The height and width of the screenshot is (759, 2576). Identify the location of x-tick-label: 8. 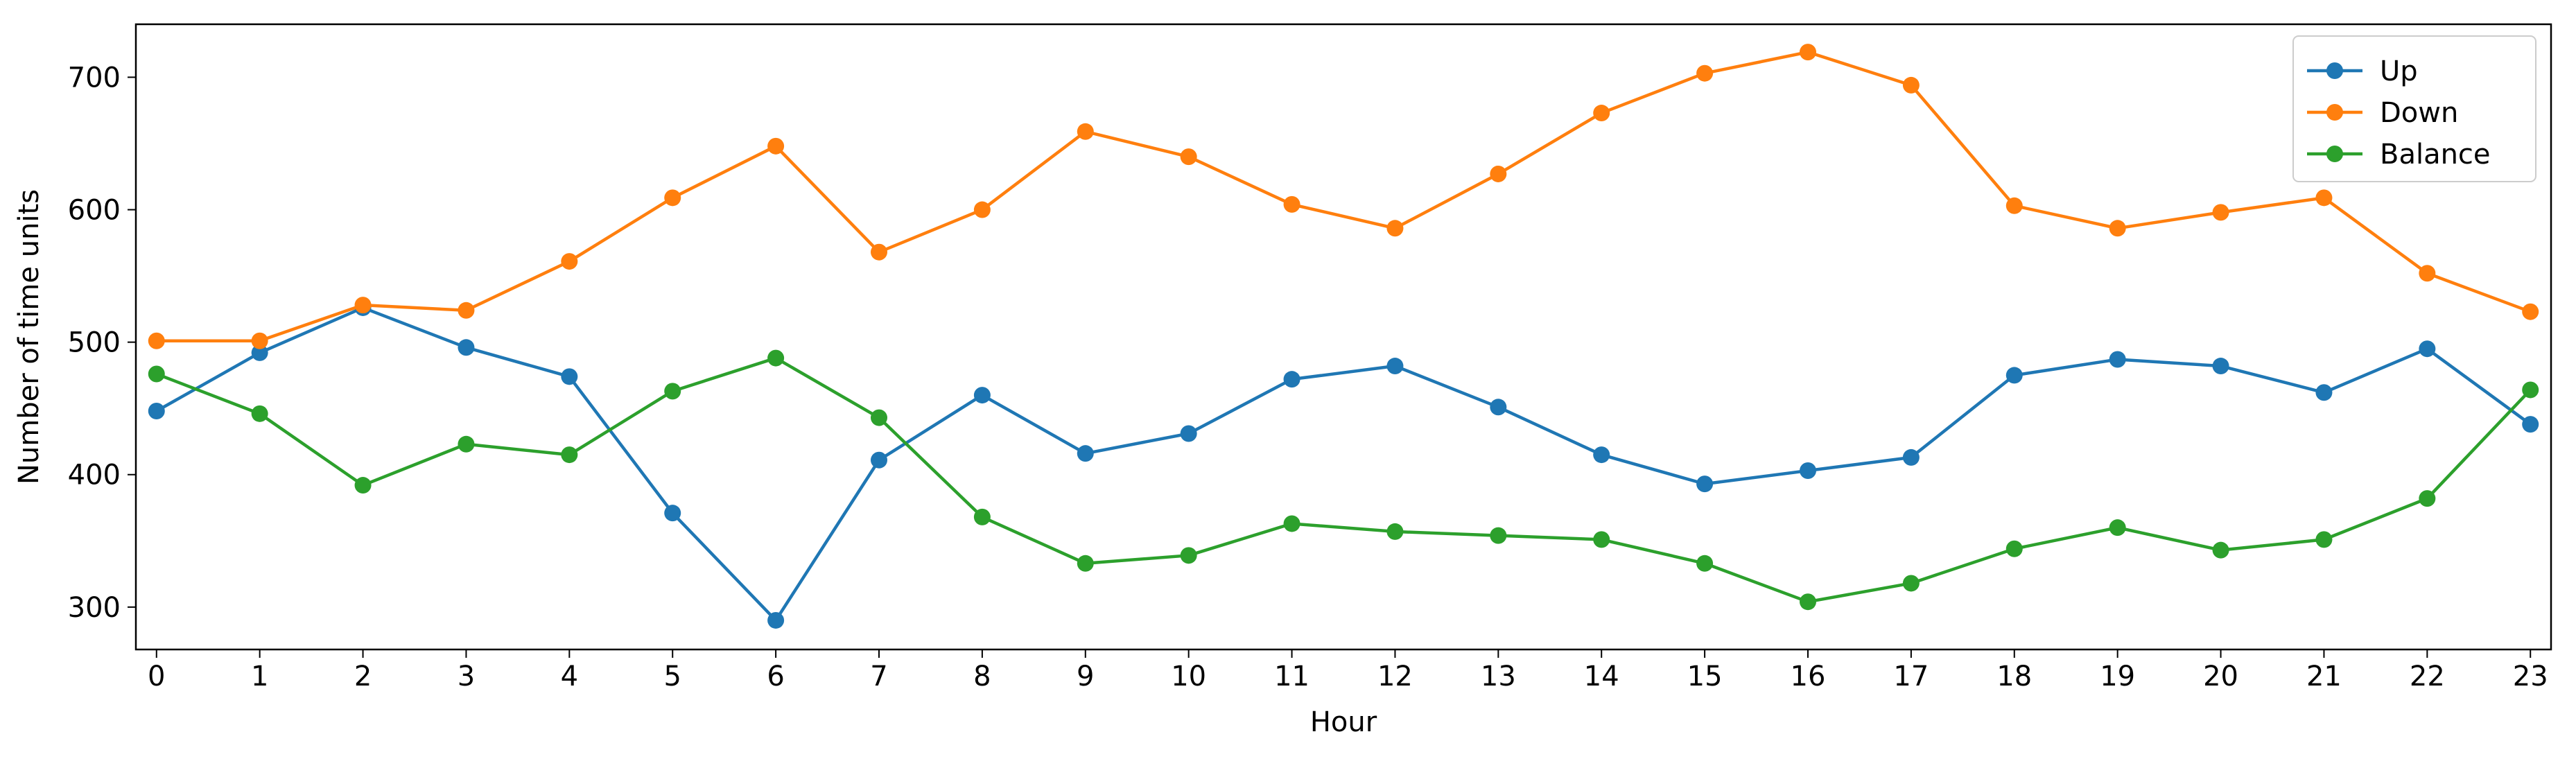
(982, 677).